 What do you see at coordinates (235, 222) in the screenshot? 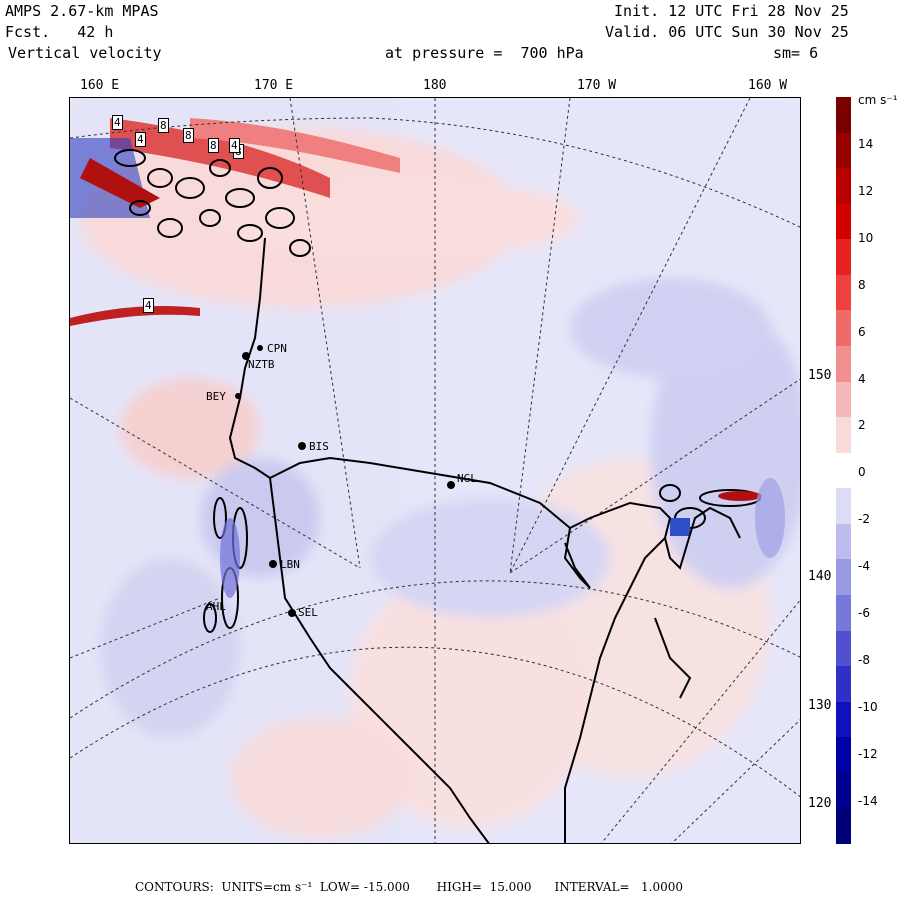
I see `strong-updraft-band` at bounding box center [235, 222].